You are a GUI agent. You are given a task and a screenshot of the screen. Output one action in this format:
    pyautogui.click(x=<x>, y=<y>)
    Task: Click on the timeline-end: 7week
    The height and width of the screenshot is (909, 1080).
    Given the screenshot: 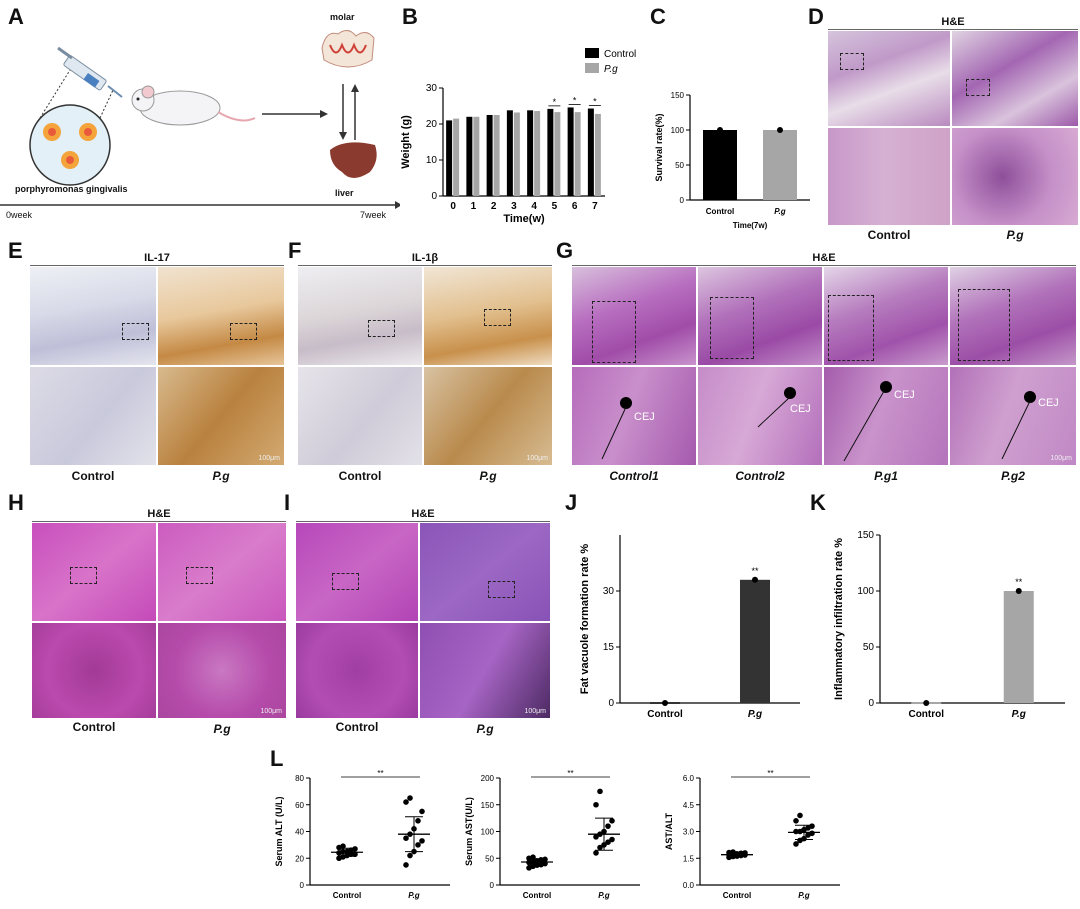 What is the action you would take?
    pyautogui.click(x=373, y=215)
    